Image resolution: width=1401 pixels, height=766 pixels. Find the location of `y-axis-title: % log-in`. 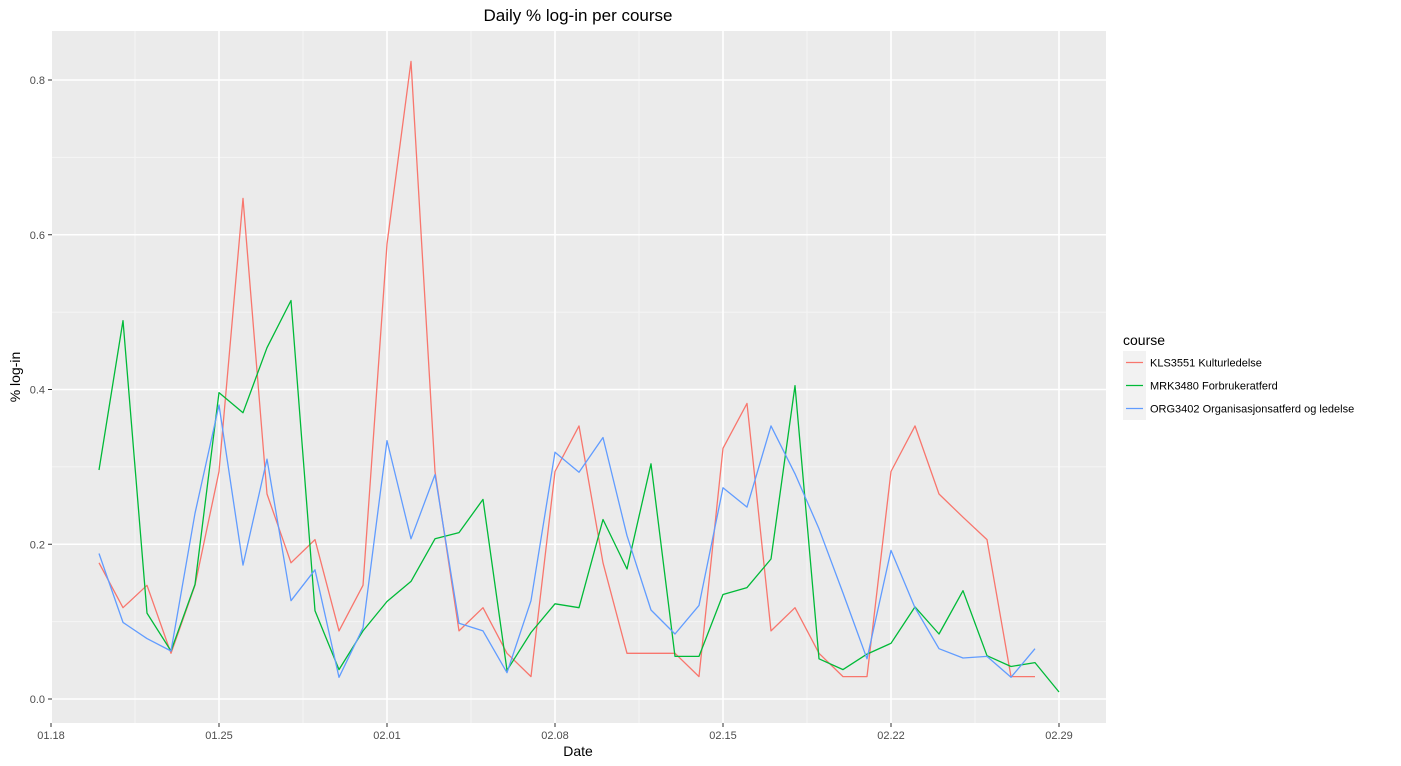

y-axis-title: % log-in is located at coordinates (15, 377).